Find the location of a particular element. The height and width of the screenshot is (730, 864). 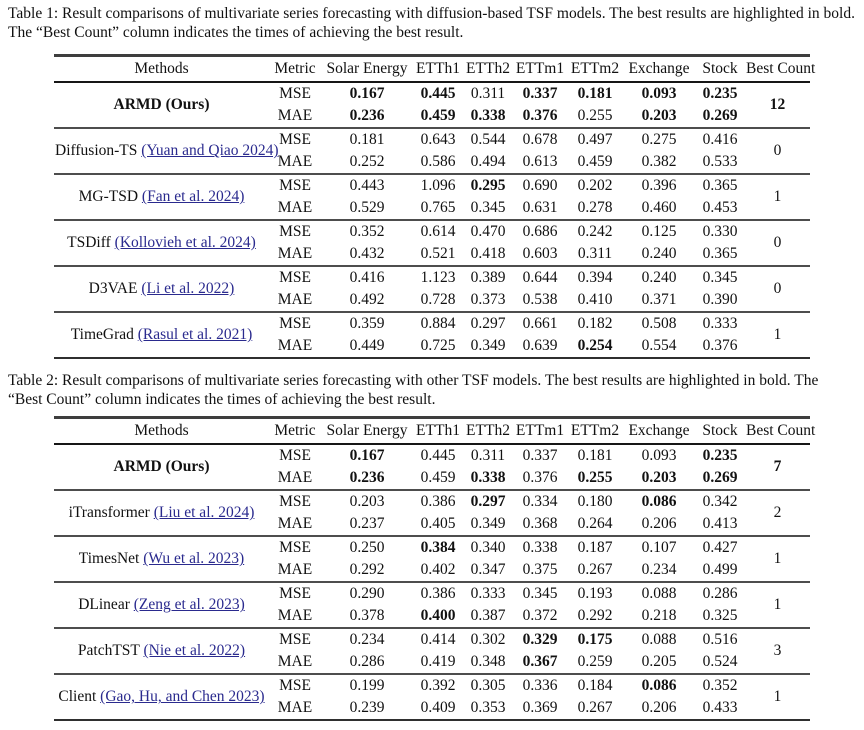

metric-value: 0.292 is located at coordinates (595, 616).